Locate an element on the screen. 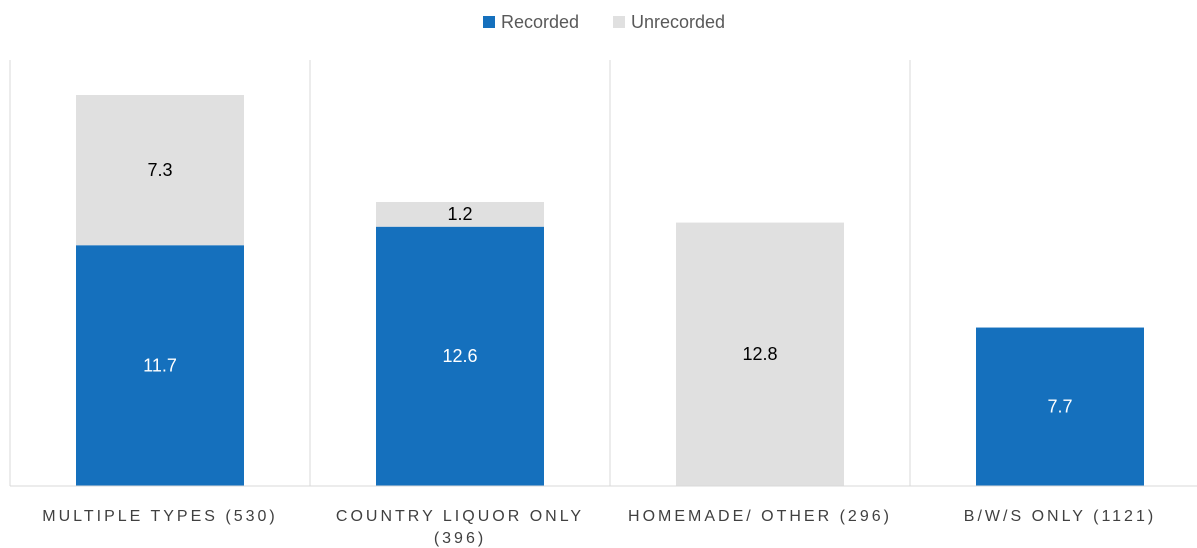 The image size is (1197, 548). x-tick-label: COUNTRY LIQUOR ONLY (396) is located at coordinates (460, 527).